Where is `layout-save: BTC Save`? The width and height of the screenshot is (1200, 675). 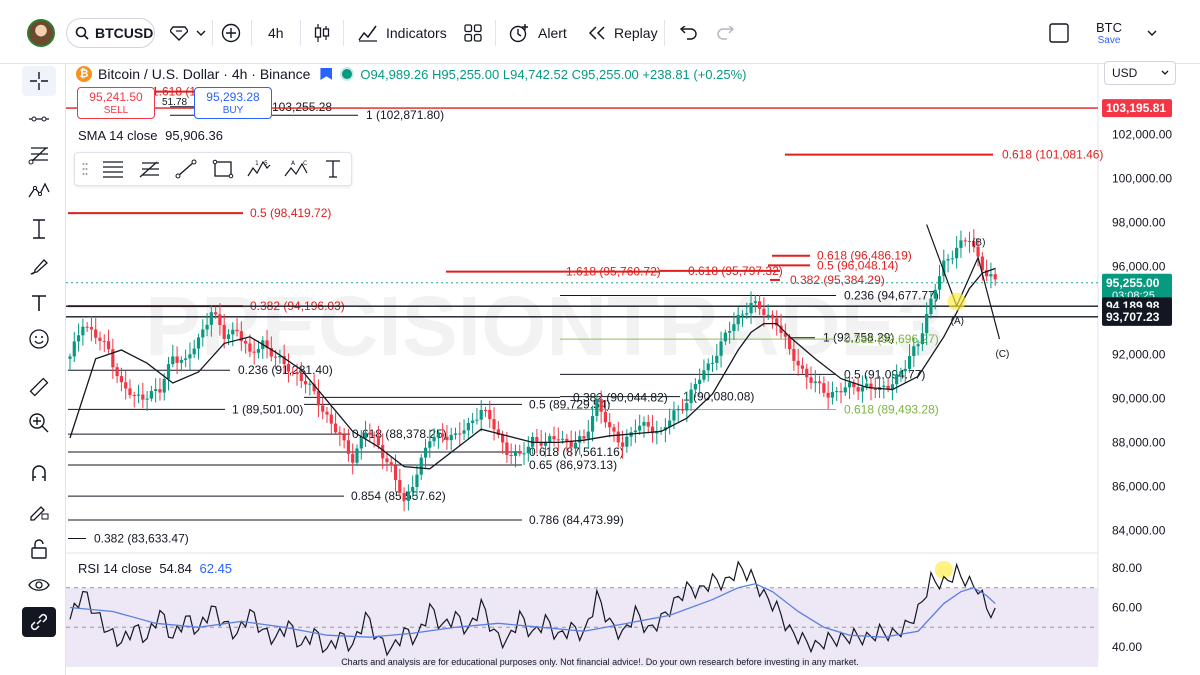
layout-save: BTC Save is located at coordinates (1109, 33).